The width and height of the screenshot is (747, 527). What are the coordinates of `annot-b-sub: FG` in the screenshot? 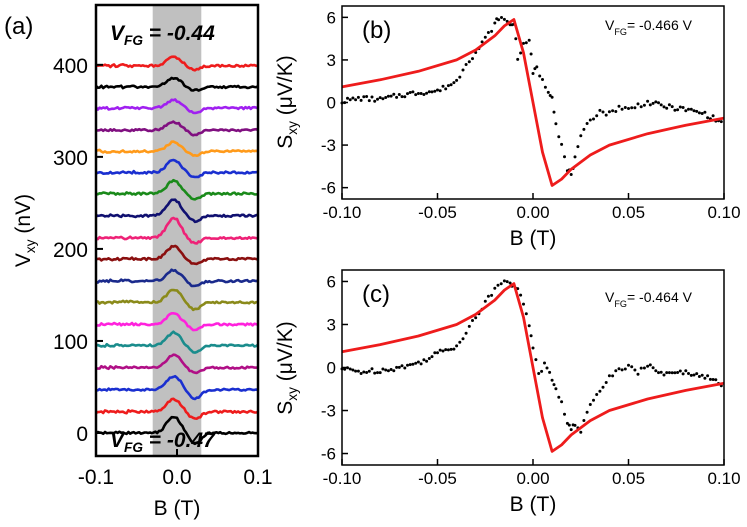 It's located at (620, 32).